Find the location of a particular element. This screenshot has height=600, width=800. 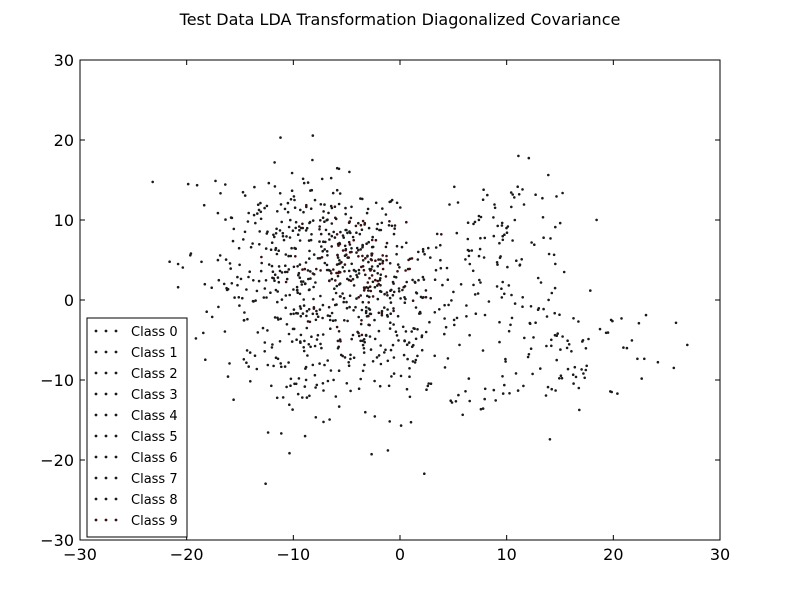

y-tick-label: 20 is located at coordinates (64, 140).